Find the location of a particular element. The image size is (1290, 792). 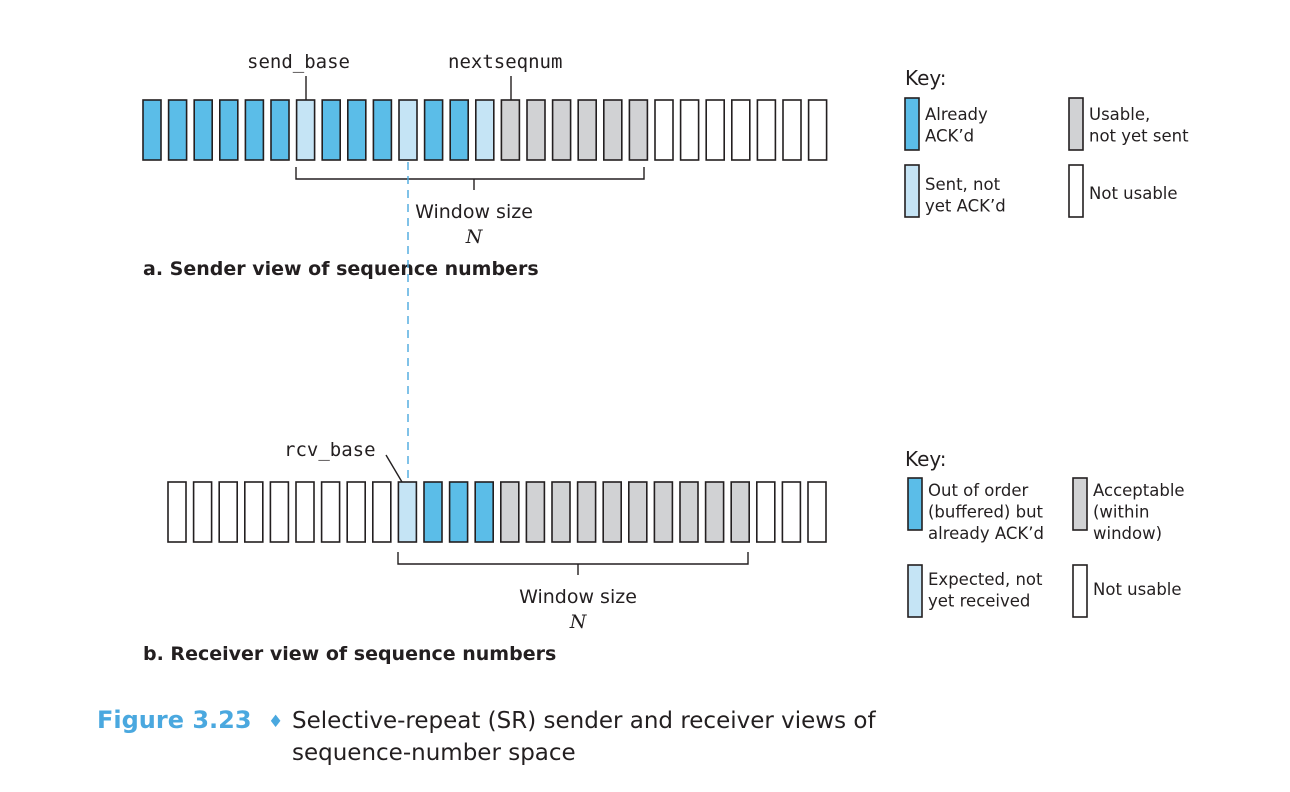

receiver-key-label-acked-2: already ACK’d is located at coordinates (986, 533).